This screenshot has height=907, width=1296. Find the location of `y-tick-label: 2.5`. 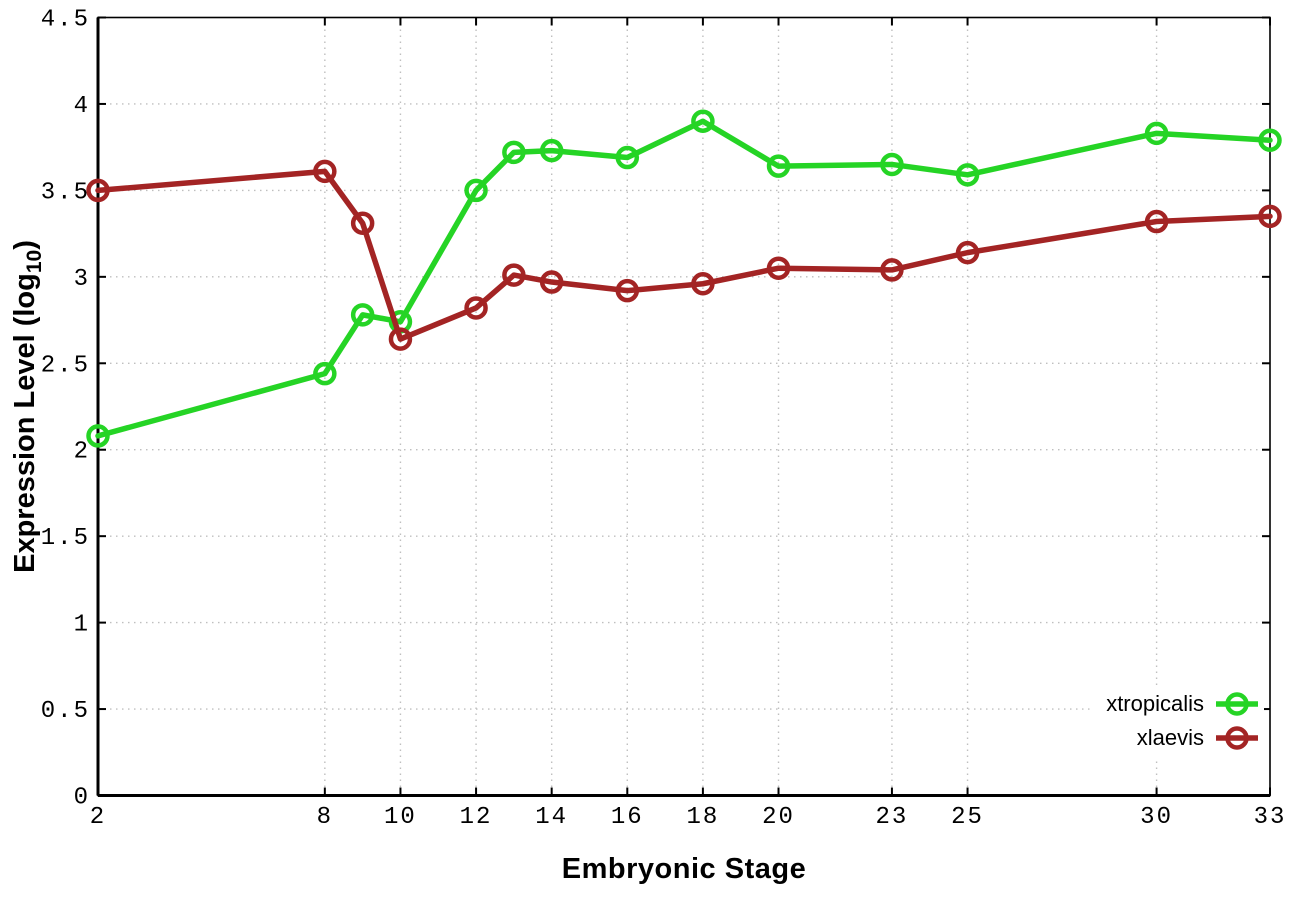

y-tick-label: 2.5 is located at coordinates (65, 365).